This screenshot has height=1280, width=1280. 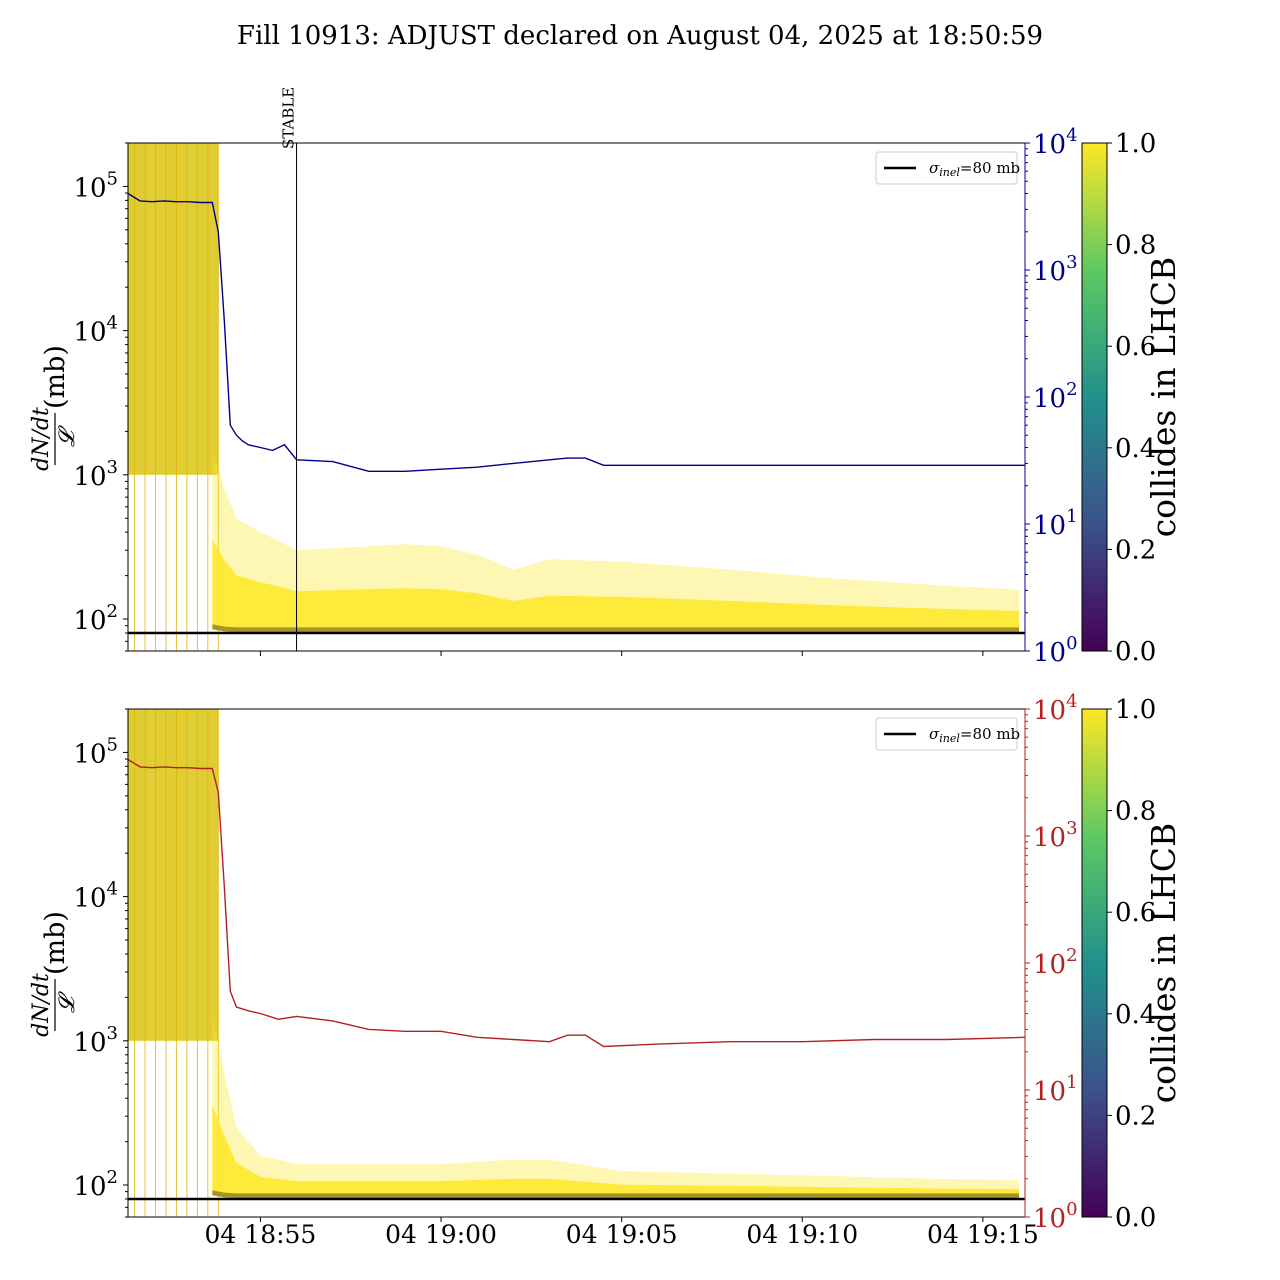 I want to click on x-tick-label: 04 19:00, so click(x=441, y=1234).